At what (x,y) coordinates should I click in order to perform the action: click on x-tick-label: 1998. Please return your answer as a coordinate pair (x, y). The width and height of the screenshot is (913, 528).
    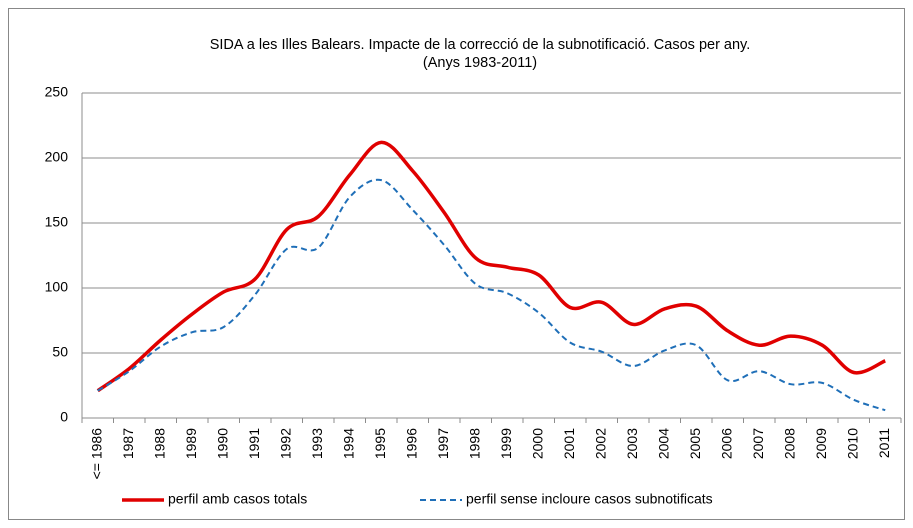
    Looking at the image, I should click on (474, 443).